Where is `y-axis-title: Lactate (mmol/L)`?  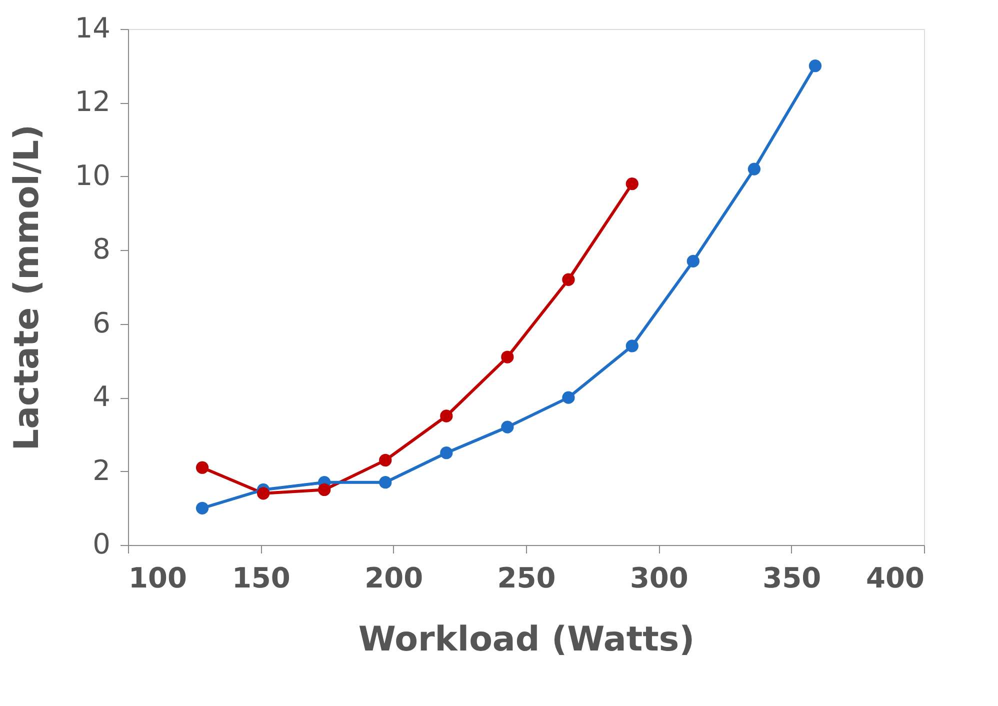
y-axis-title: Lactate (mmol/L) is located at coordinates (26, 287).